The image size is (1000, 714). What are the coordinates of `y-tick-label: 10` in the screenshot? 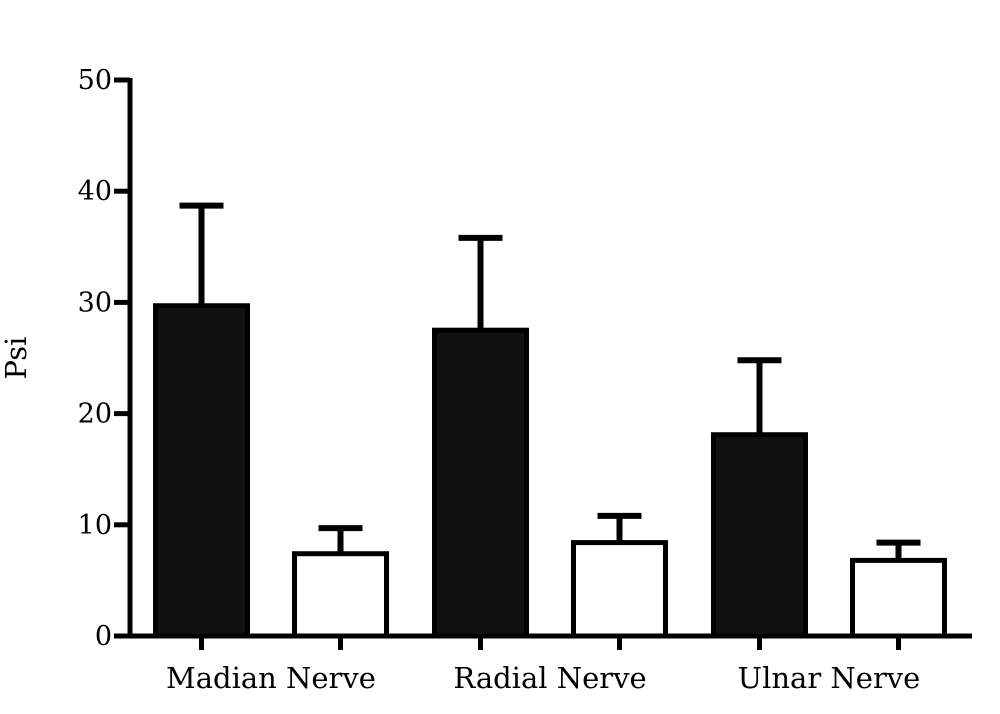 It's located at (95, 525).